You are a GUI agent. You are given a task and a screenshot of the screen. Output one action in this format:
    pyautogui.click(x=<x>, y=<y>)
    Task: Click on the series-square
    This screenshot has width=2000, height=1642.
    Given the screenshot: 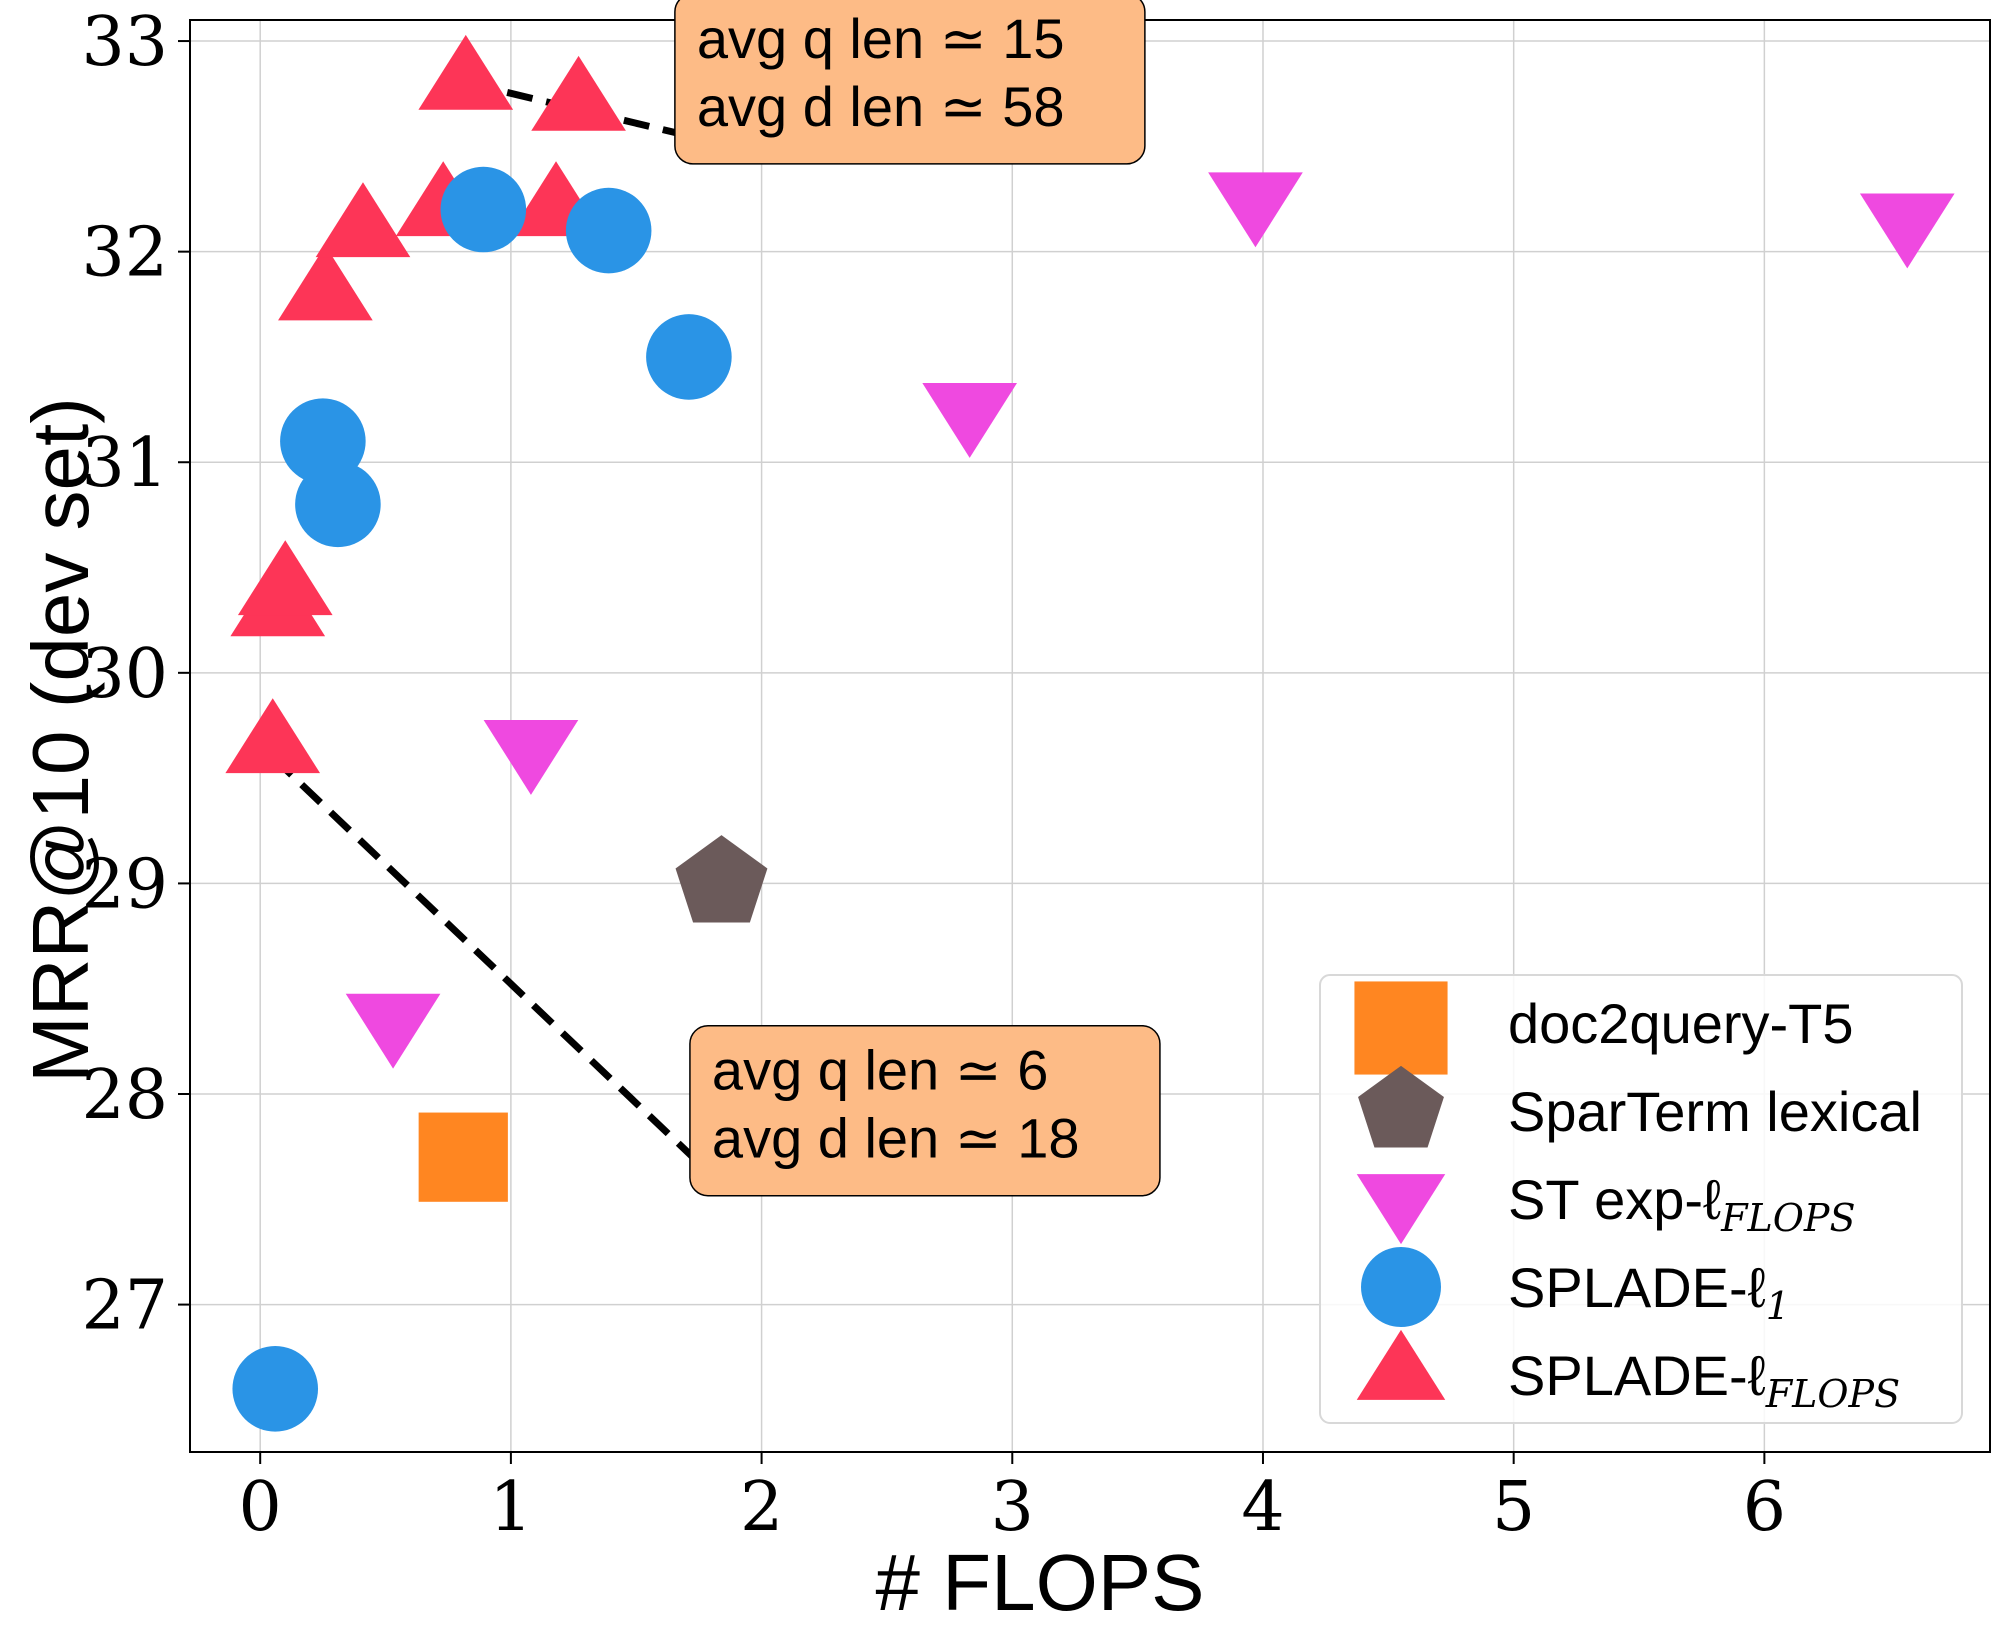 What is the action you would take?
    pyautogui.click(x=463, y=1157)
    